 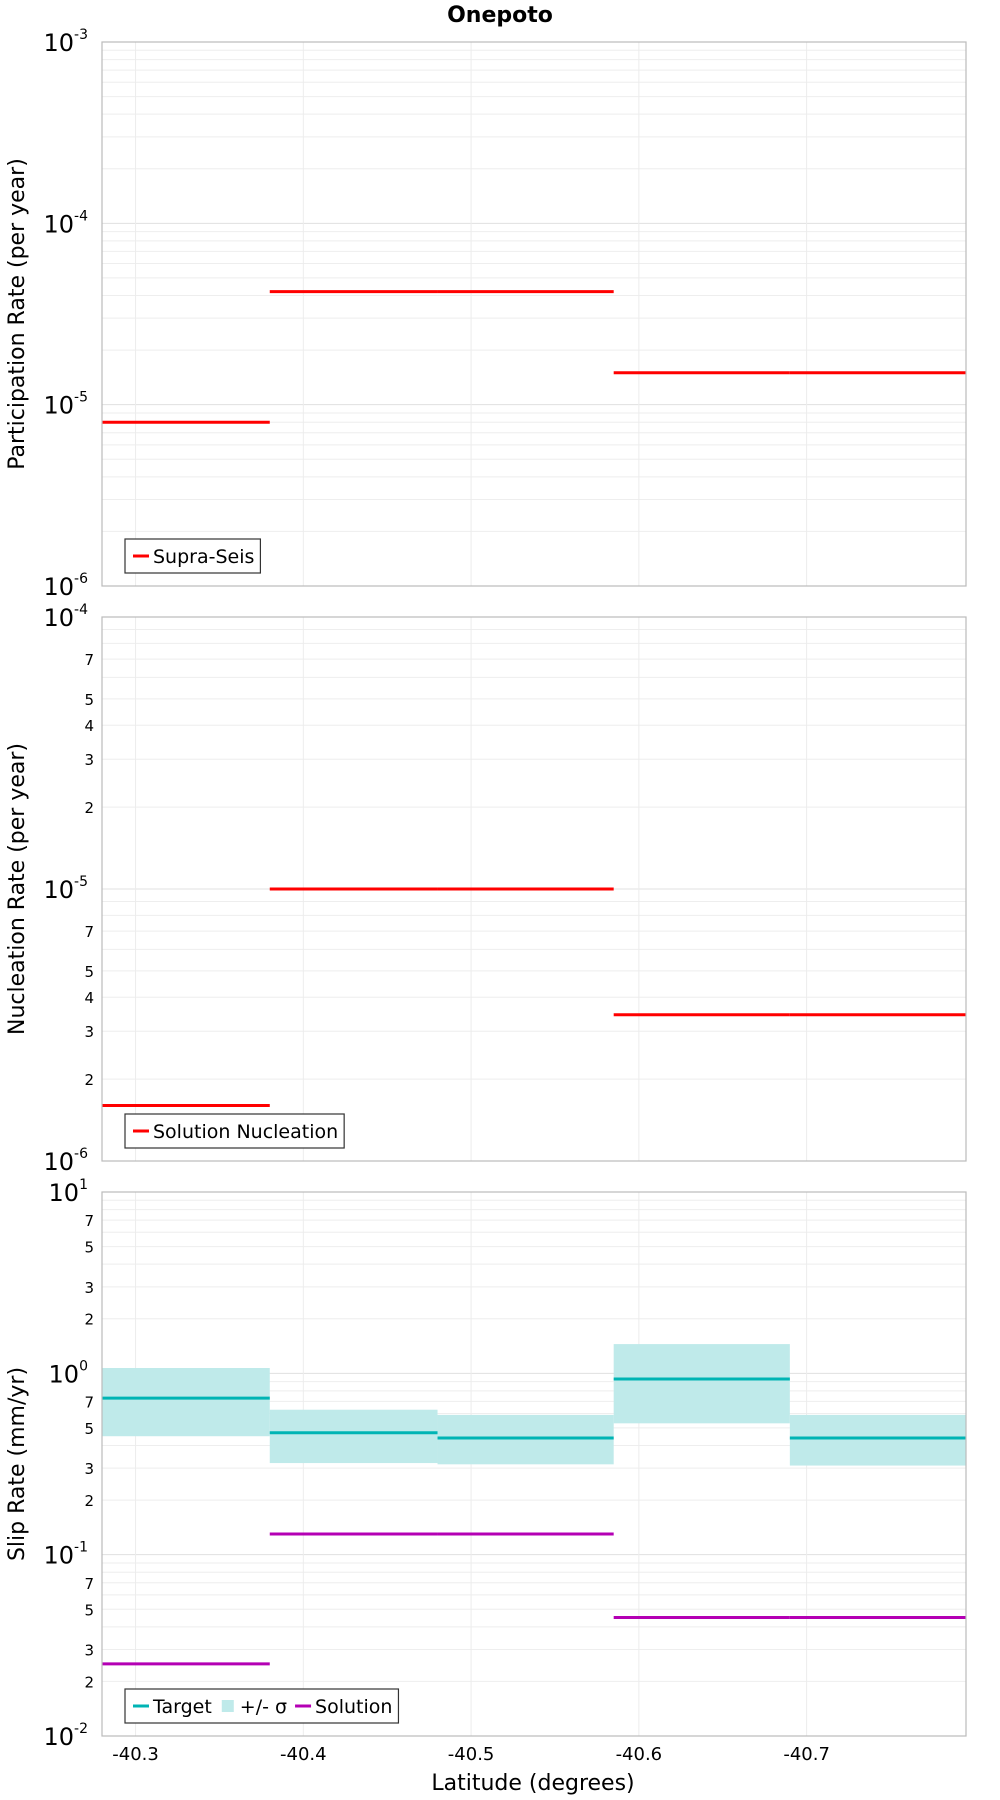 What do you see at coordinates (245, 1132) in the screenshot?
I see `legend-label: Solution Nucleation` at bounding box center [245, 1132].